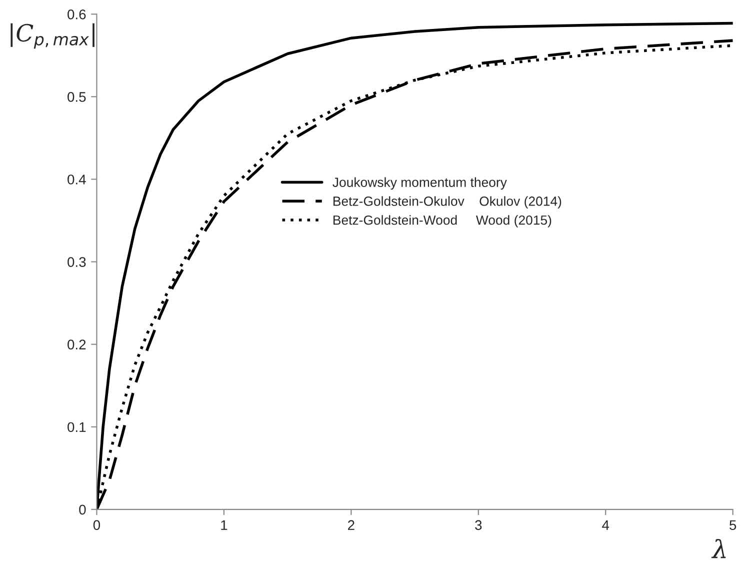  I want to click on legend-label: Joukowsky momentum theory, so click(419, 183).